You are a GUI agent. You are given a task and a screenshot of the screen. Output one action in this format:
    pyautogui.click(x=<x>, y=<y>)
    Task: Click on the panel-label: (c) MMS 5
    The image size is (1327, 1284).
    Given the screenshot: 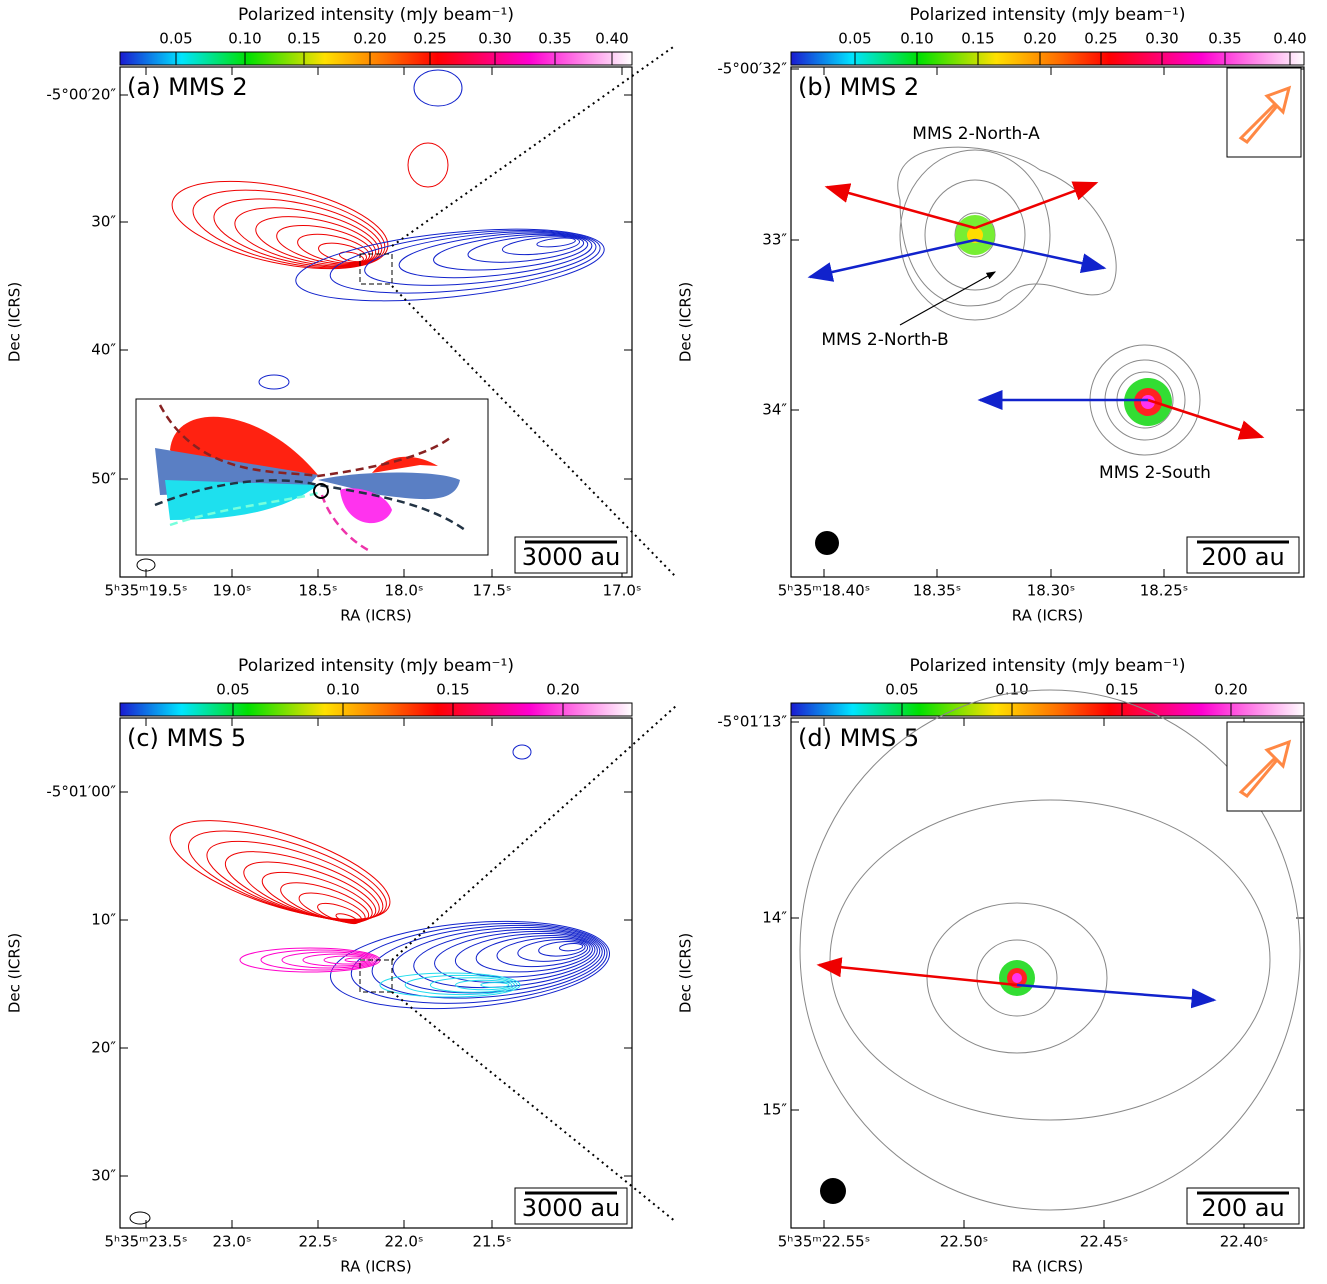 What is the action you would take?
    pyautogui.click(x=186, y=738)
    